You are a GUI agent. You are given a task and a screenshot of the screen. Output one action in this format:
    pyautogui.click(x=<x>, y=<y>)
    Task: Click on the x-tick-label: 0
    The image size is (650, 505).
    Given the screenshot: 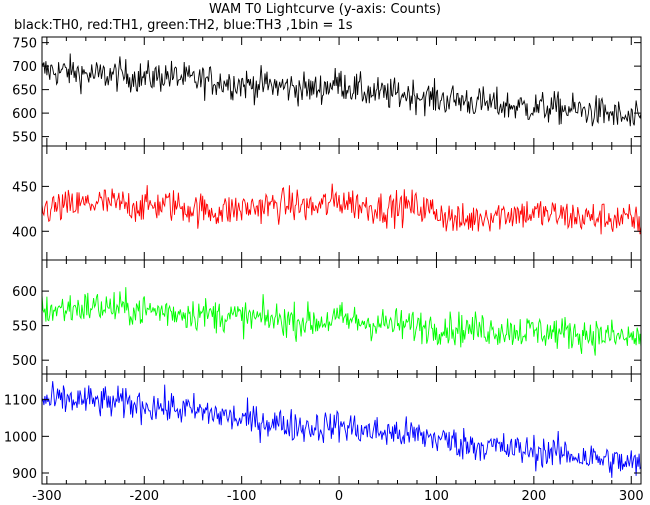 What is the action you would take?
    pyautogui.click(x=339, y=496)
    